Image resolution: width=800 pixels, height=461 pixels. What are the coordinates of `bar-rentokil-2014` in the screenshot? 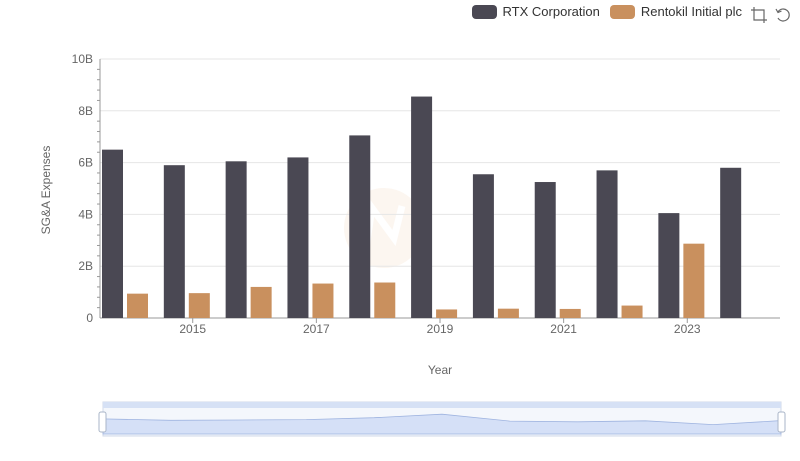 It's located at (137, 305).